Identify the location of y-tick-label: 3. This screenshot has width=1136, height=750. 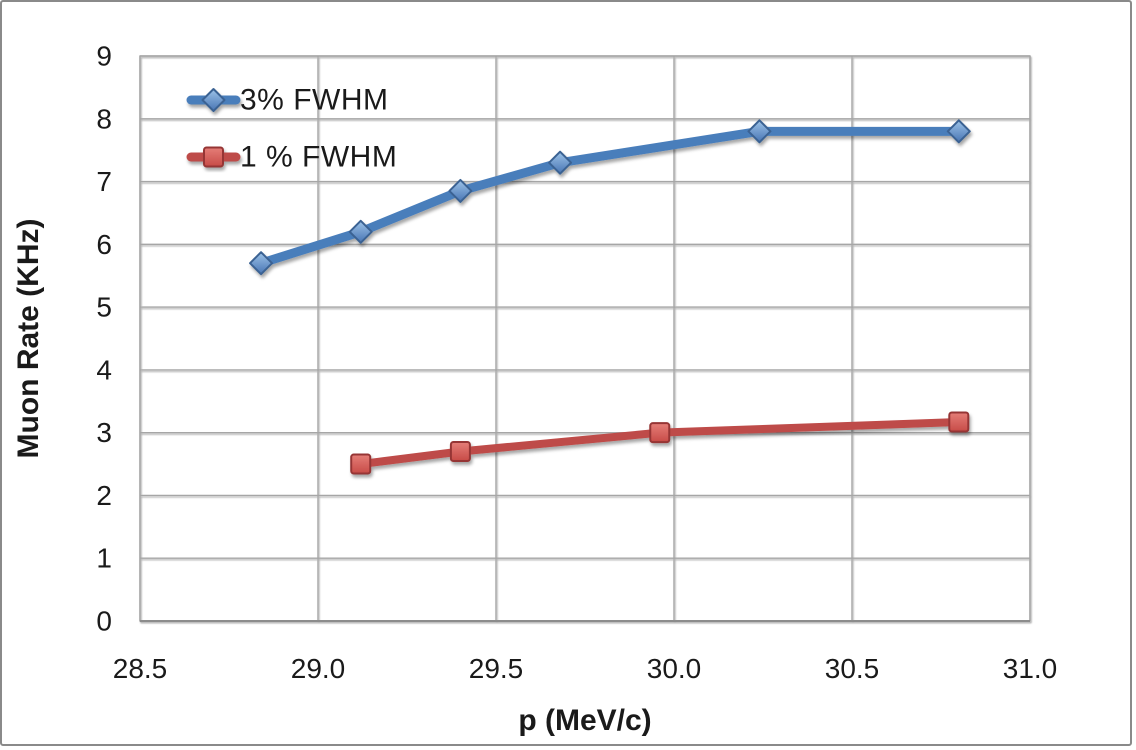
(104, 432).